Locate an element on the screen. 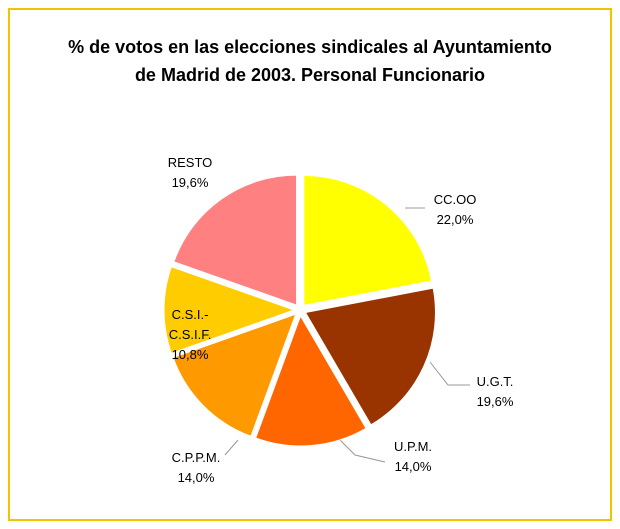 The width and height of the screenshot is (620, 529). slice-label: C.P.P.M. 14,0% is located at coordinates (196, 468).